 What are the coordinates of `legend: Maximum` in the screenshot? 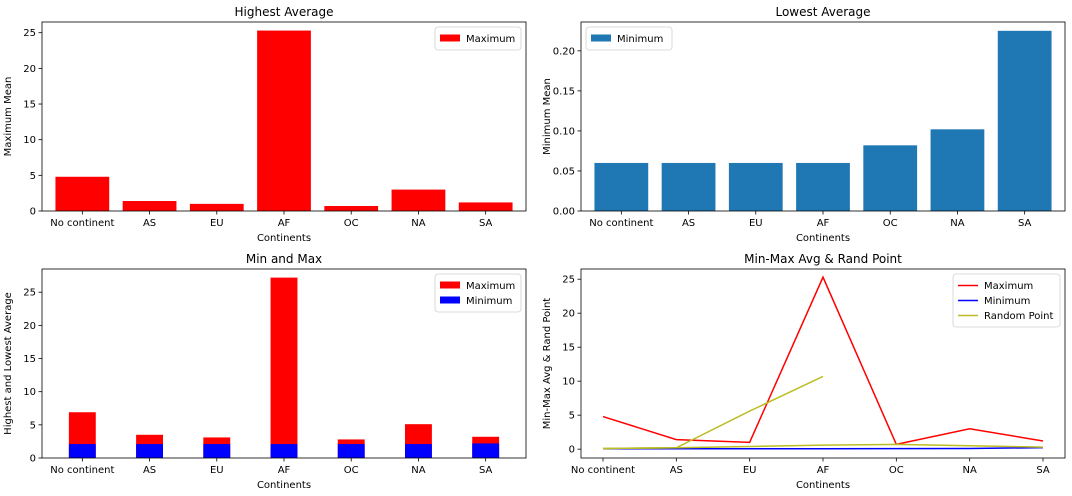 It's located at (478, 38).